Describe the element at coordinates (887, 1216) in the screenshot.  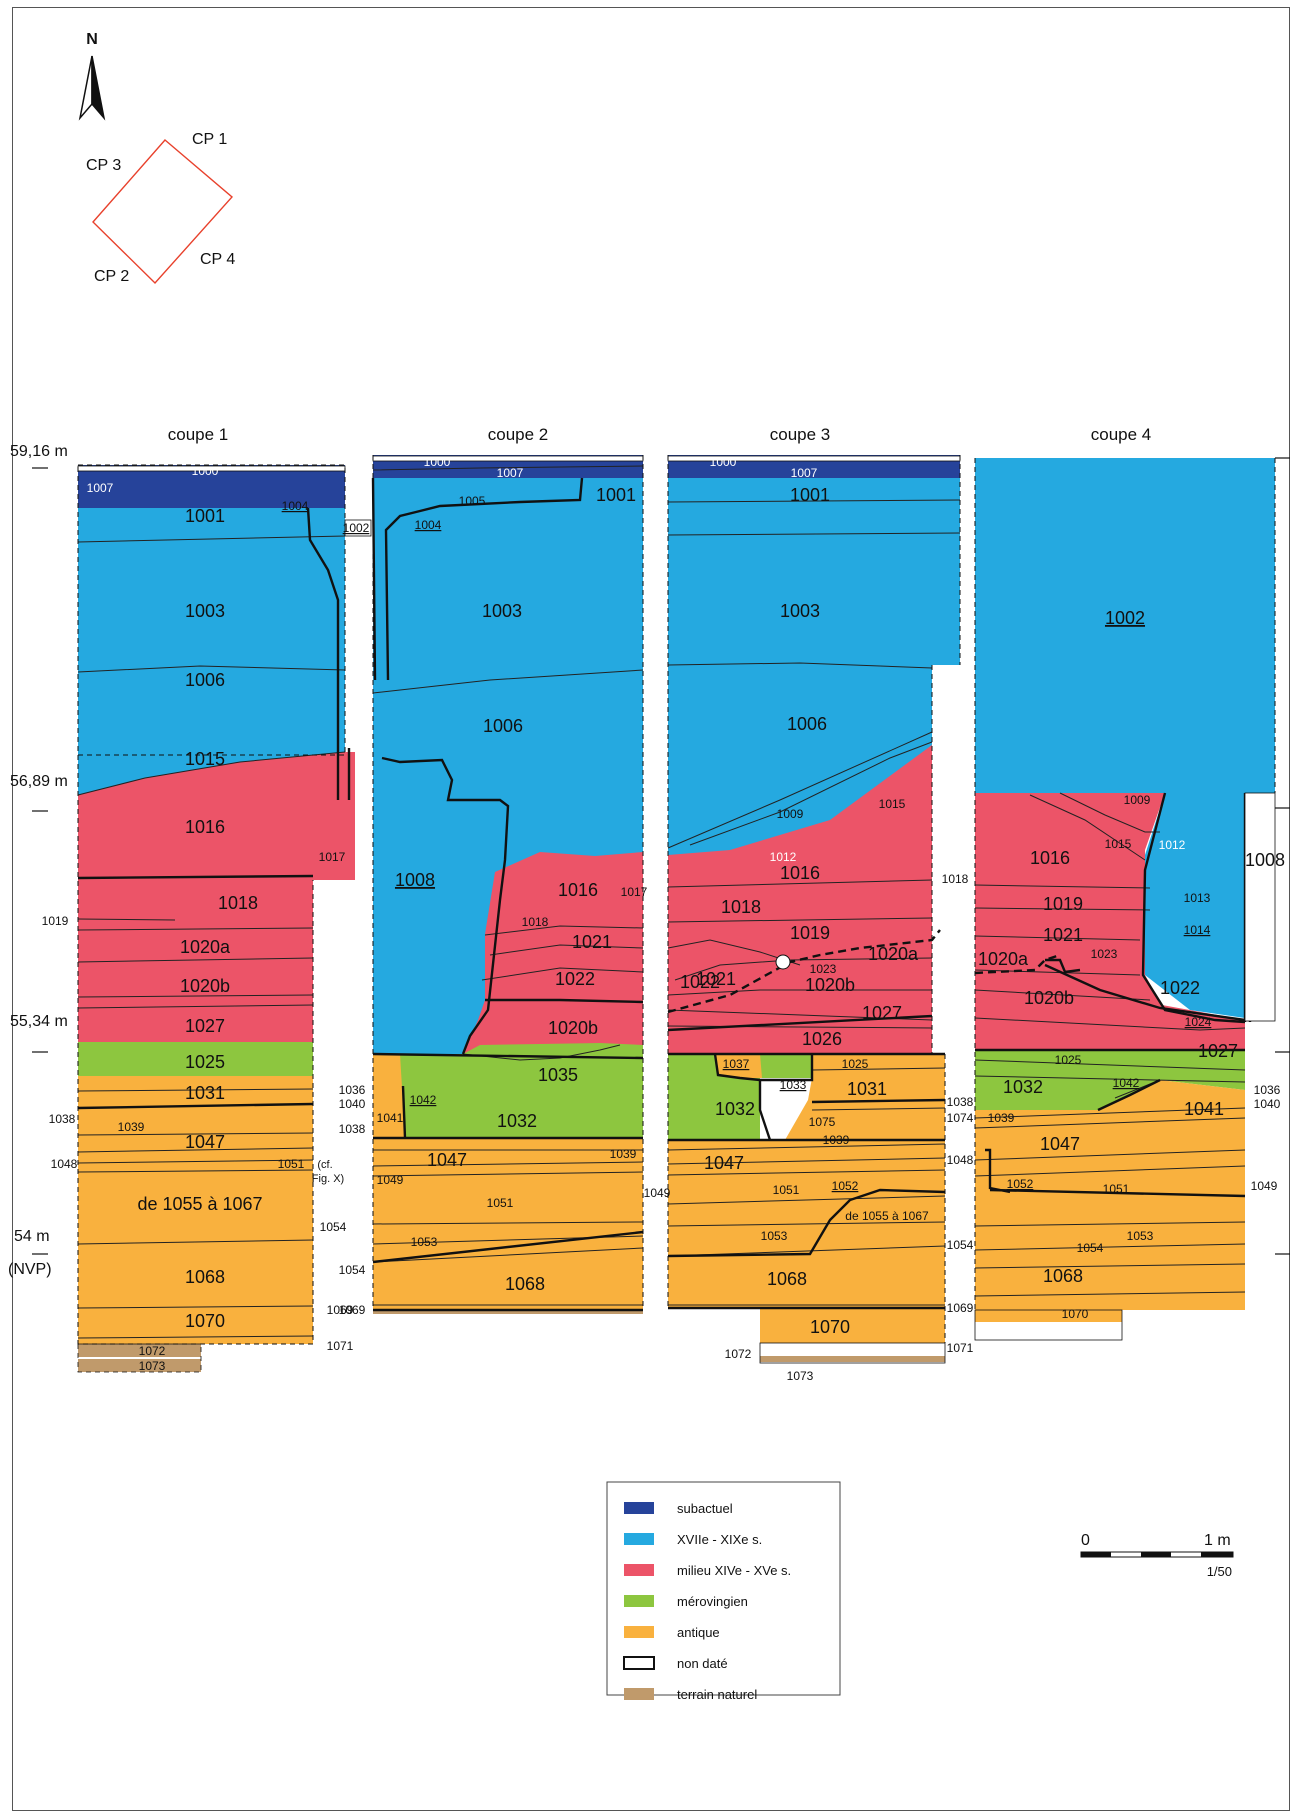
I see `layer-label-c3-31: de 1055 à 1067` at that location.